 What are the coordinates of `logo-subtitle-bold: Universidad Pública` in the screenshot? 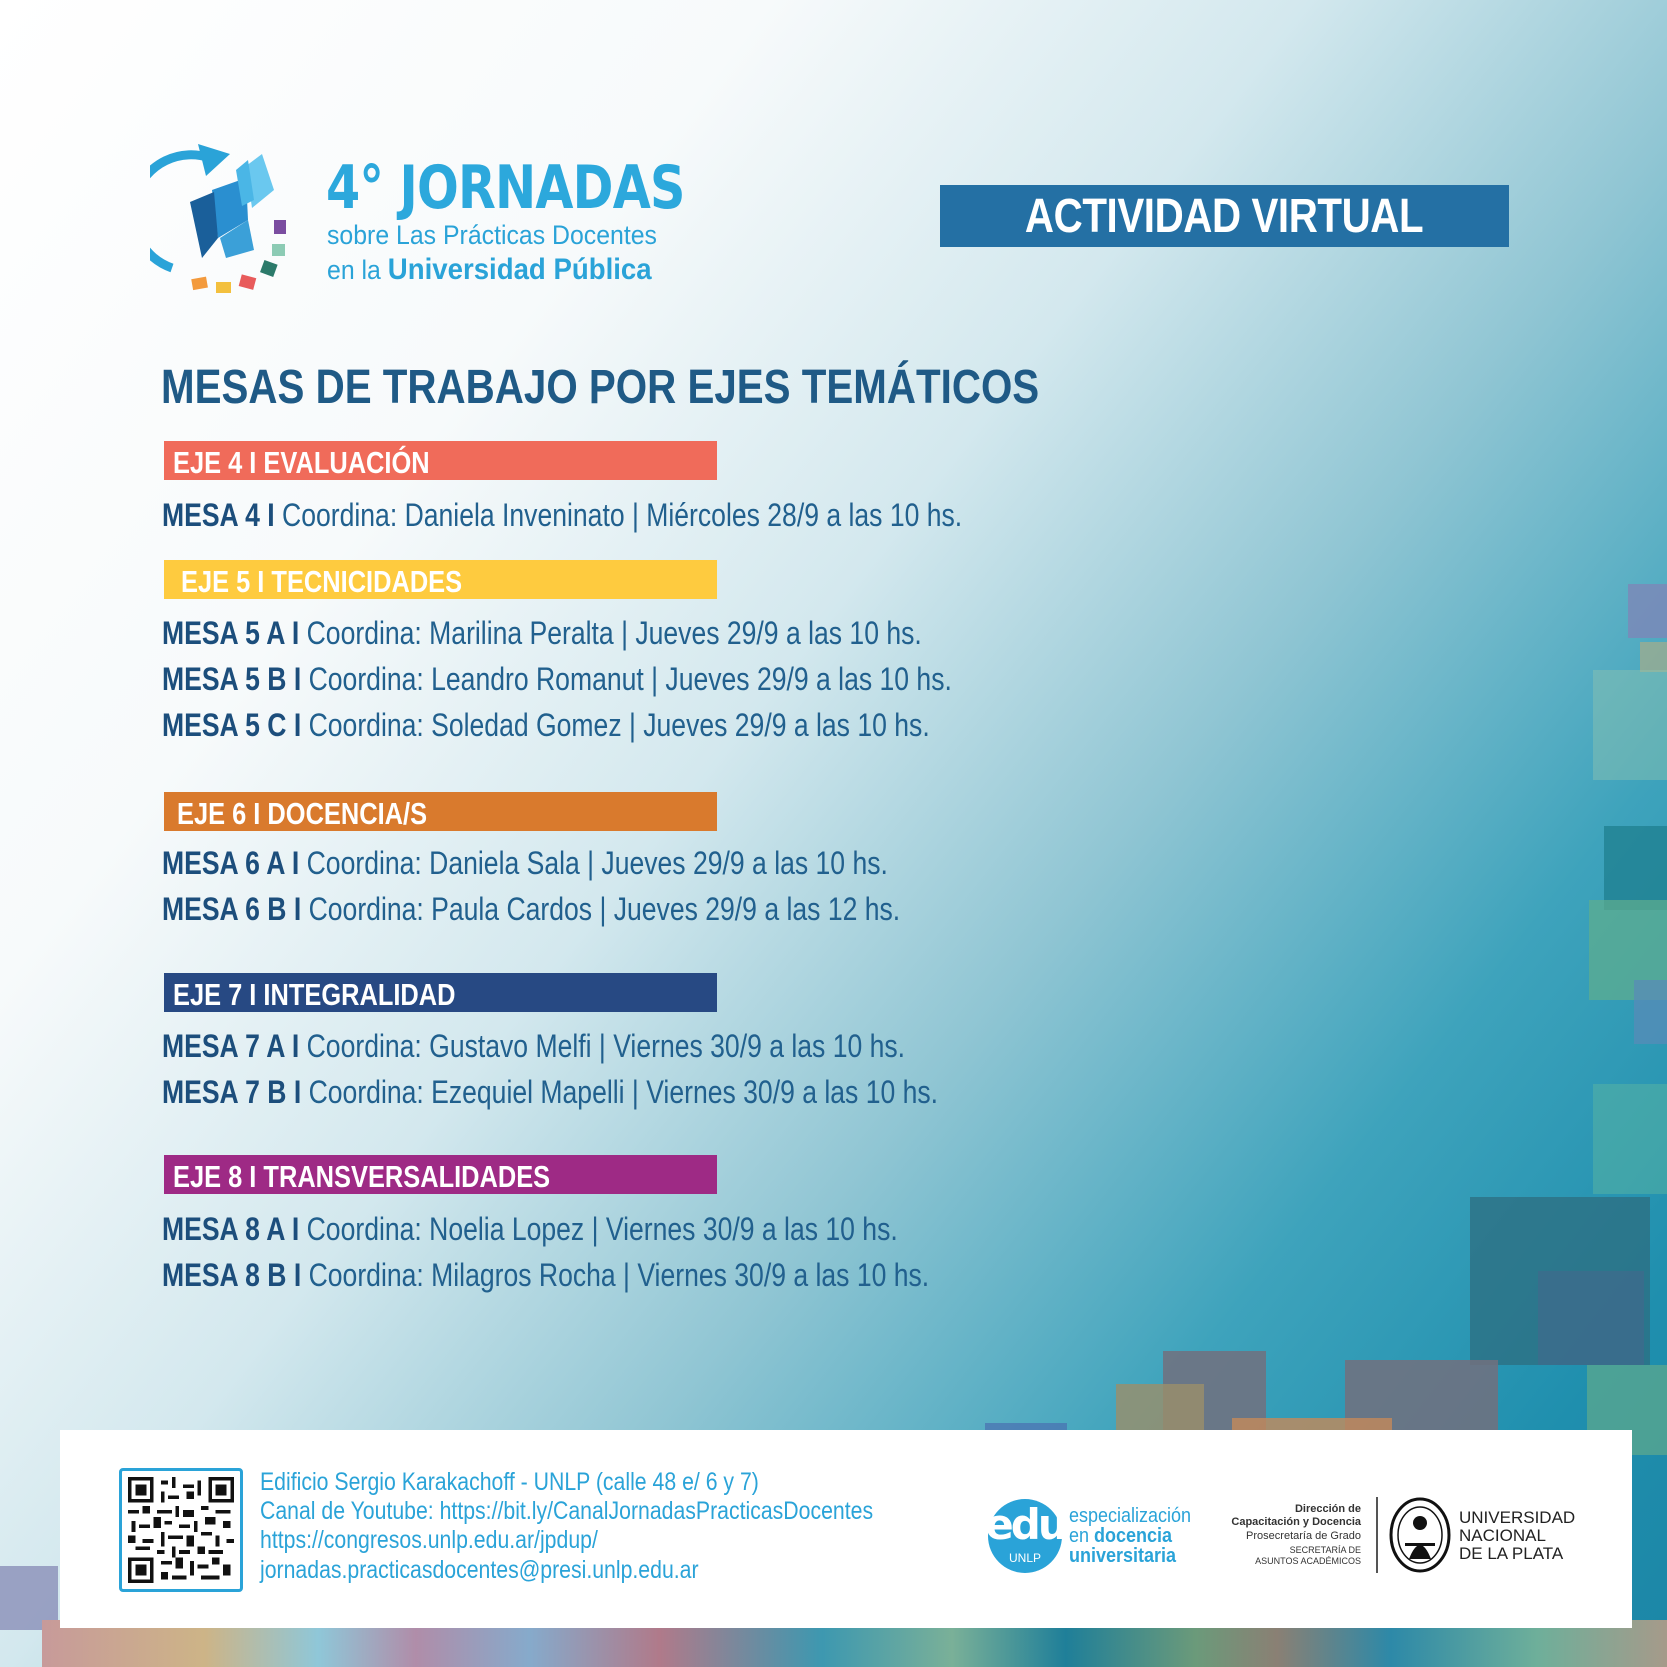 It's located at (519, 269).